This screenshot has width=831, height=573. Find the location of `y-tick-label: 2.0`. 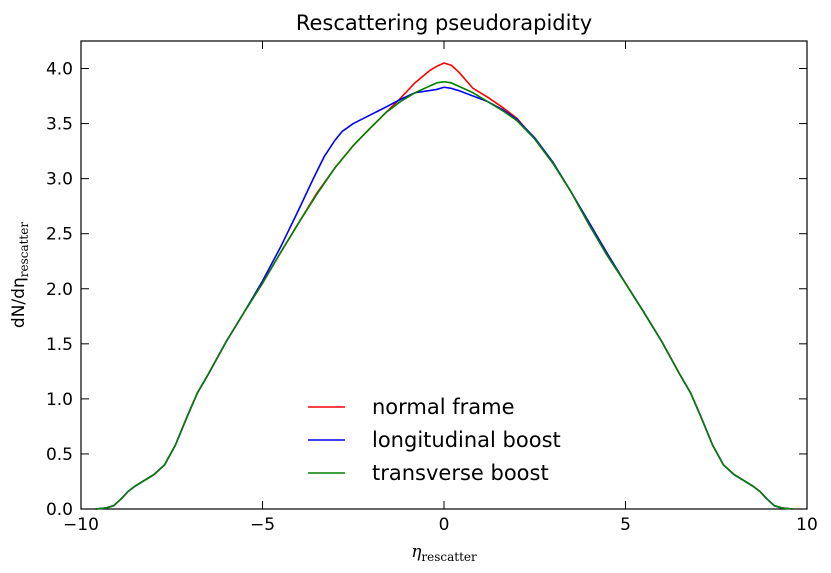

y-tick-label: 2.0 is located at coordinates (59, 290).